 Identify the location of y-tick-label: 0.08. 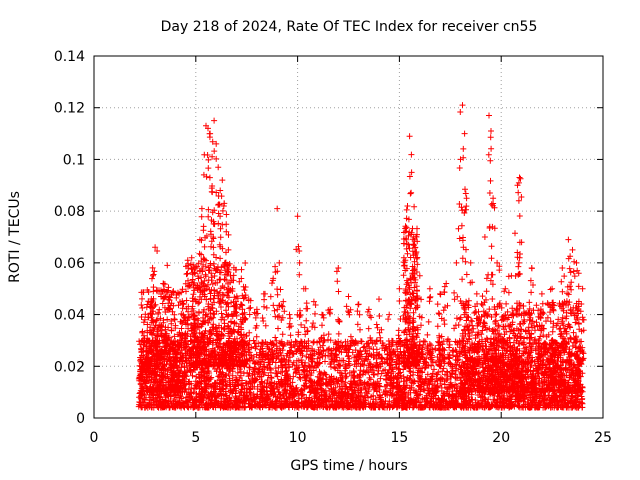
(69, 212).